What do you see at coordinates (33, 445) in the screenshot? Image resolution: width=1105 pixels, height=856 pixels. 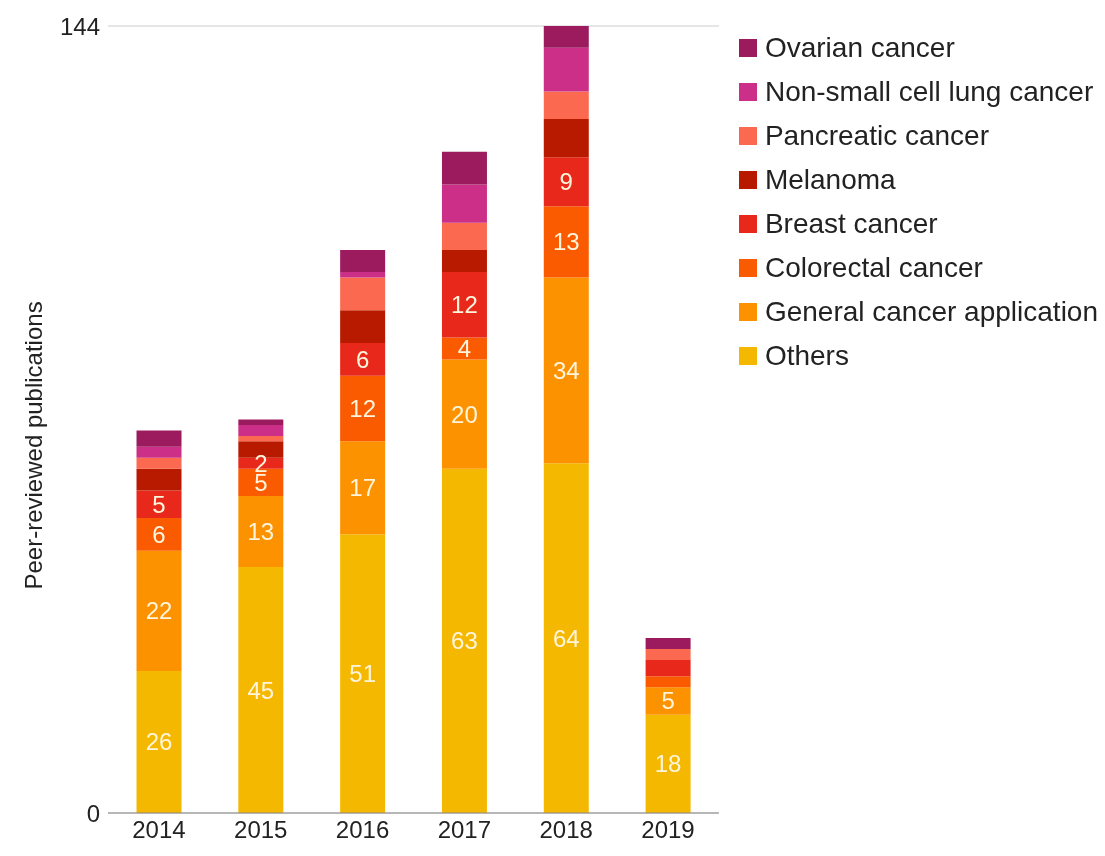 I see `y-axis-title: Peer-reviewed publications` at bounding box center [33, 445].